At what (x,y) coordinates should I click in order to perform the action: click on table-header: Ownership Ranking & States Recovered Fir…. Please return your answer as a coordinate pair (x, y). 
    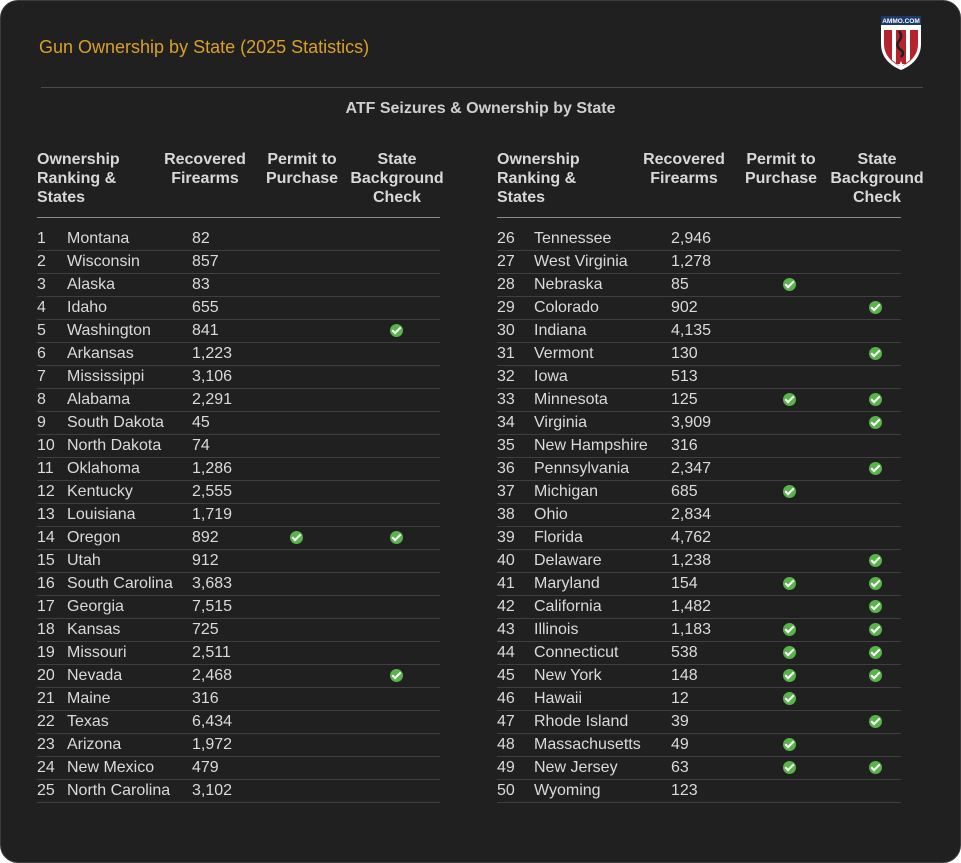
    Looking at the image, I should click on (710, 184).